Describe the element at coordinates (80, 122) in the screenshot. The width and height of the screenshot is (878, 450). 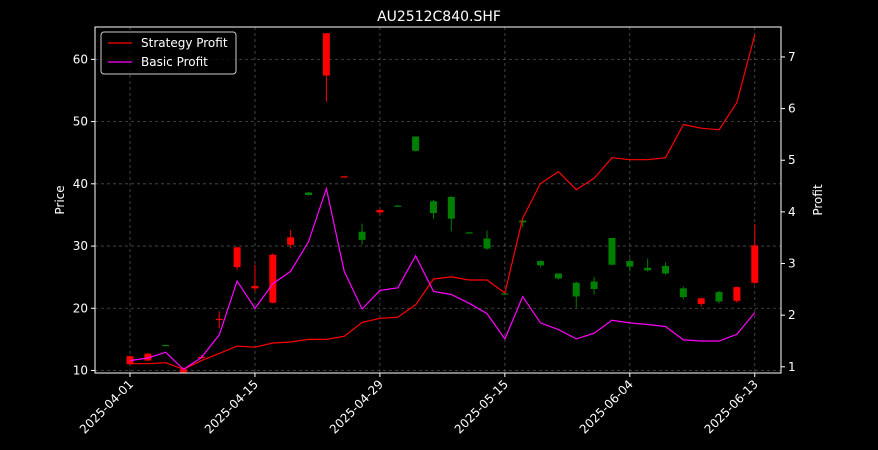
I see `left-tick-label: 50` at that location.